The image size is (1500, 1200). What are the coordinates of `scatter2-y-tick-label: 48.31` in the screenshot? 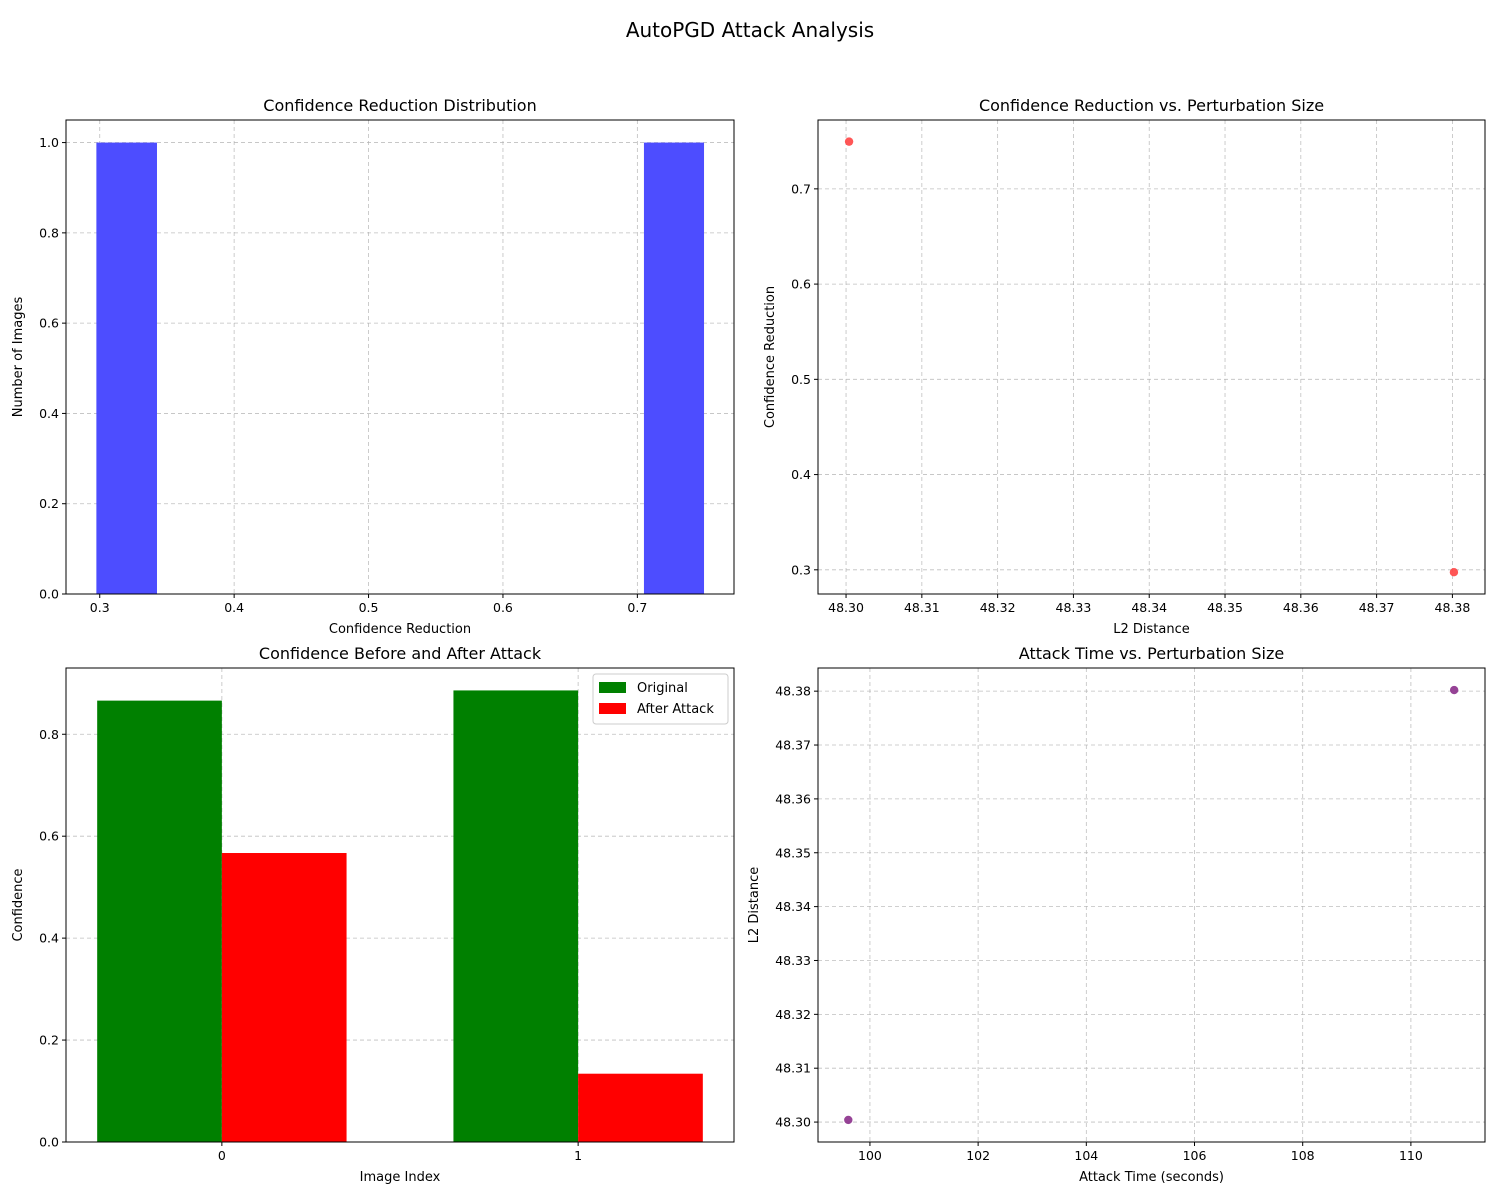 It's located at (793, 1068).